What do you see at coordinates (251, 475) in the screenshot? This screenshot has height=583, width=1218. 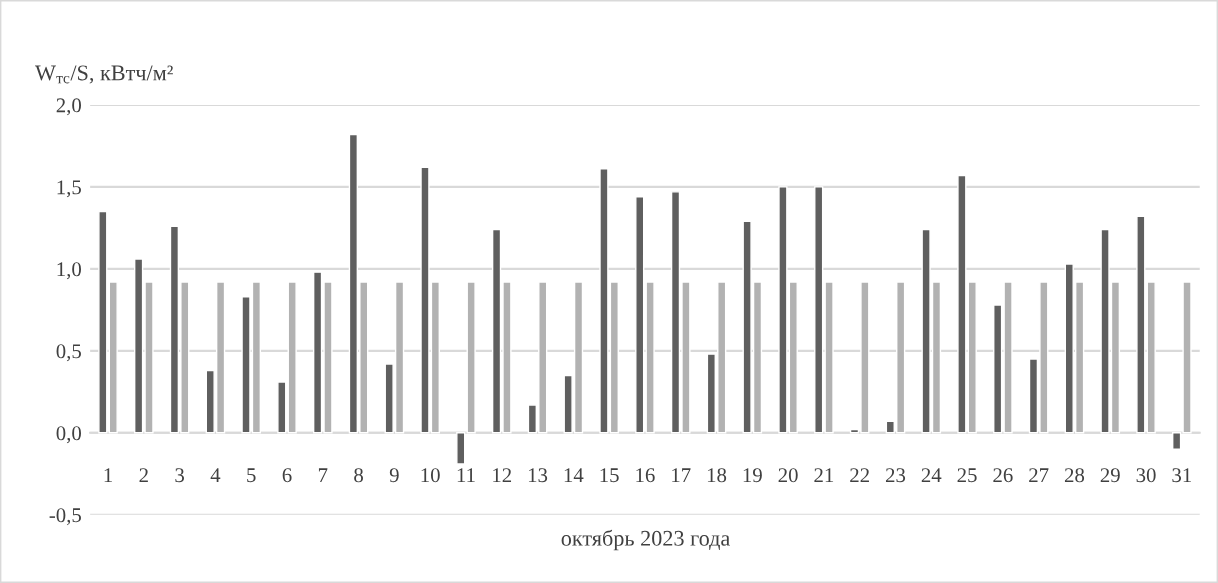 I see `x-tick-label: 5` at bounding box center [251, 475].